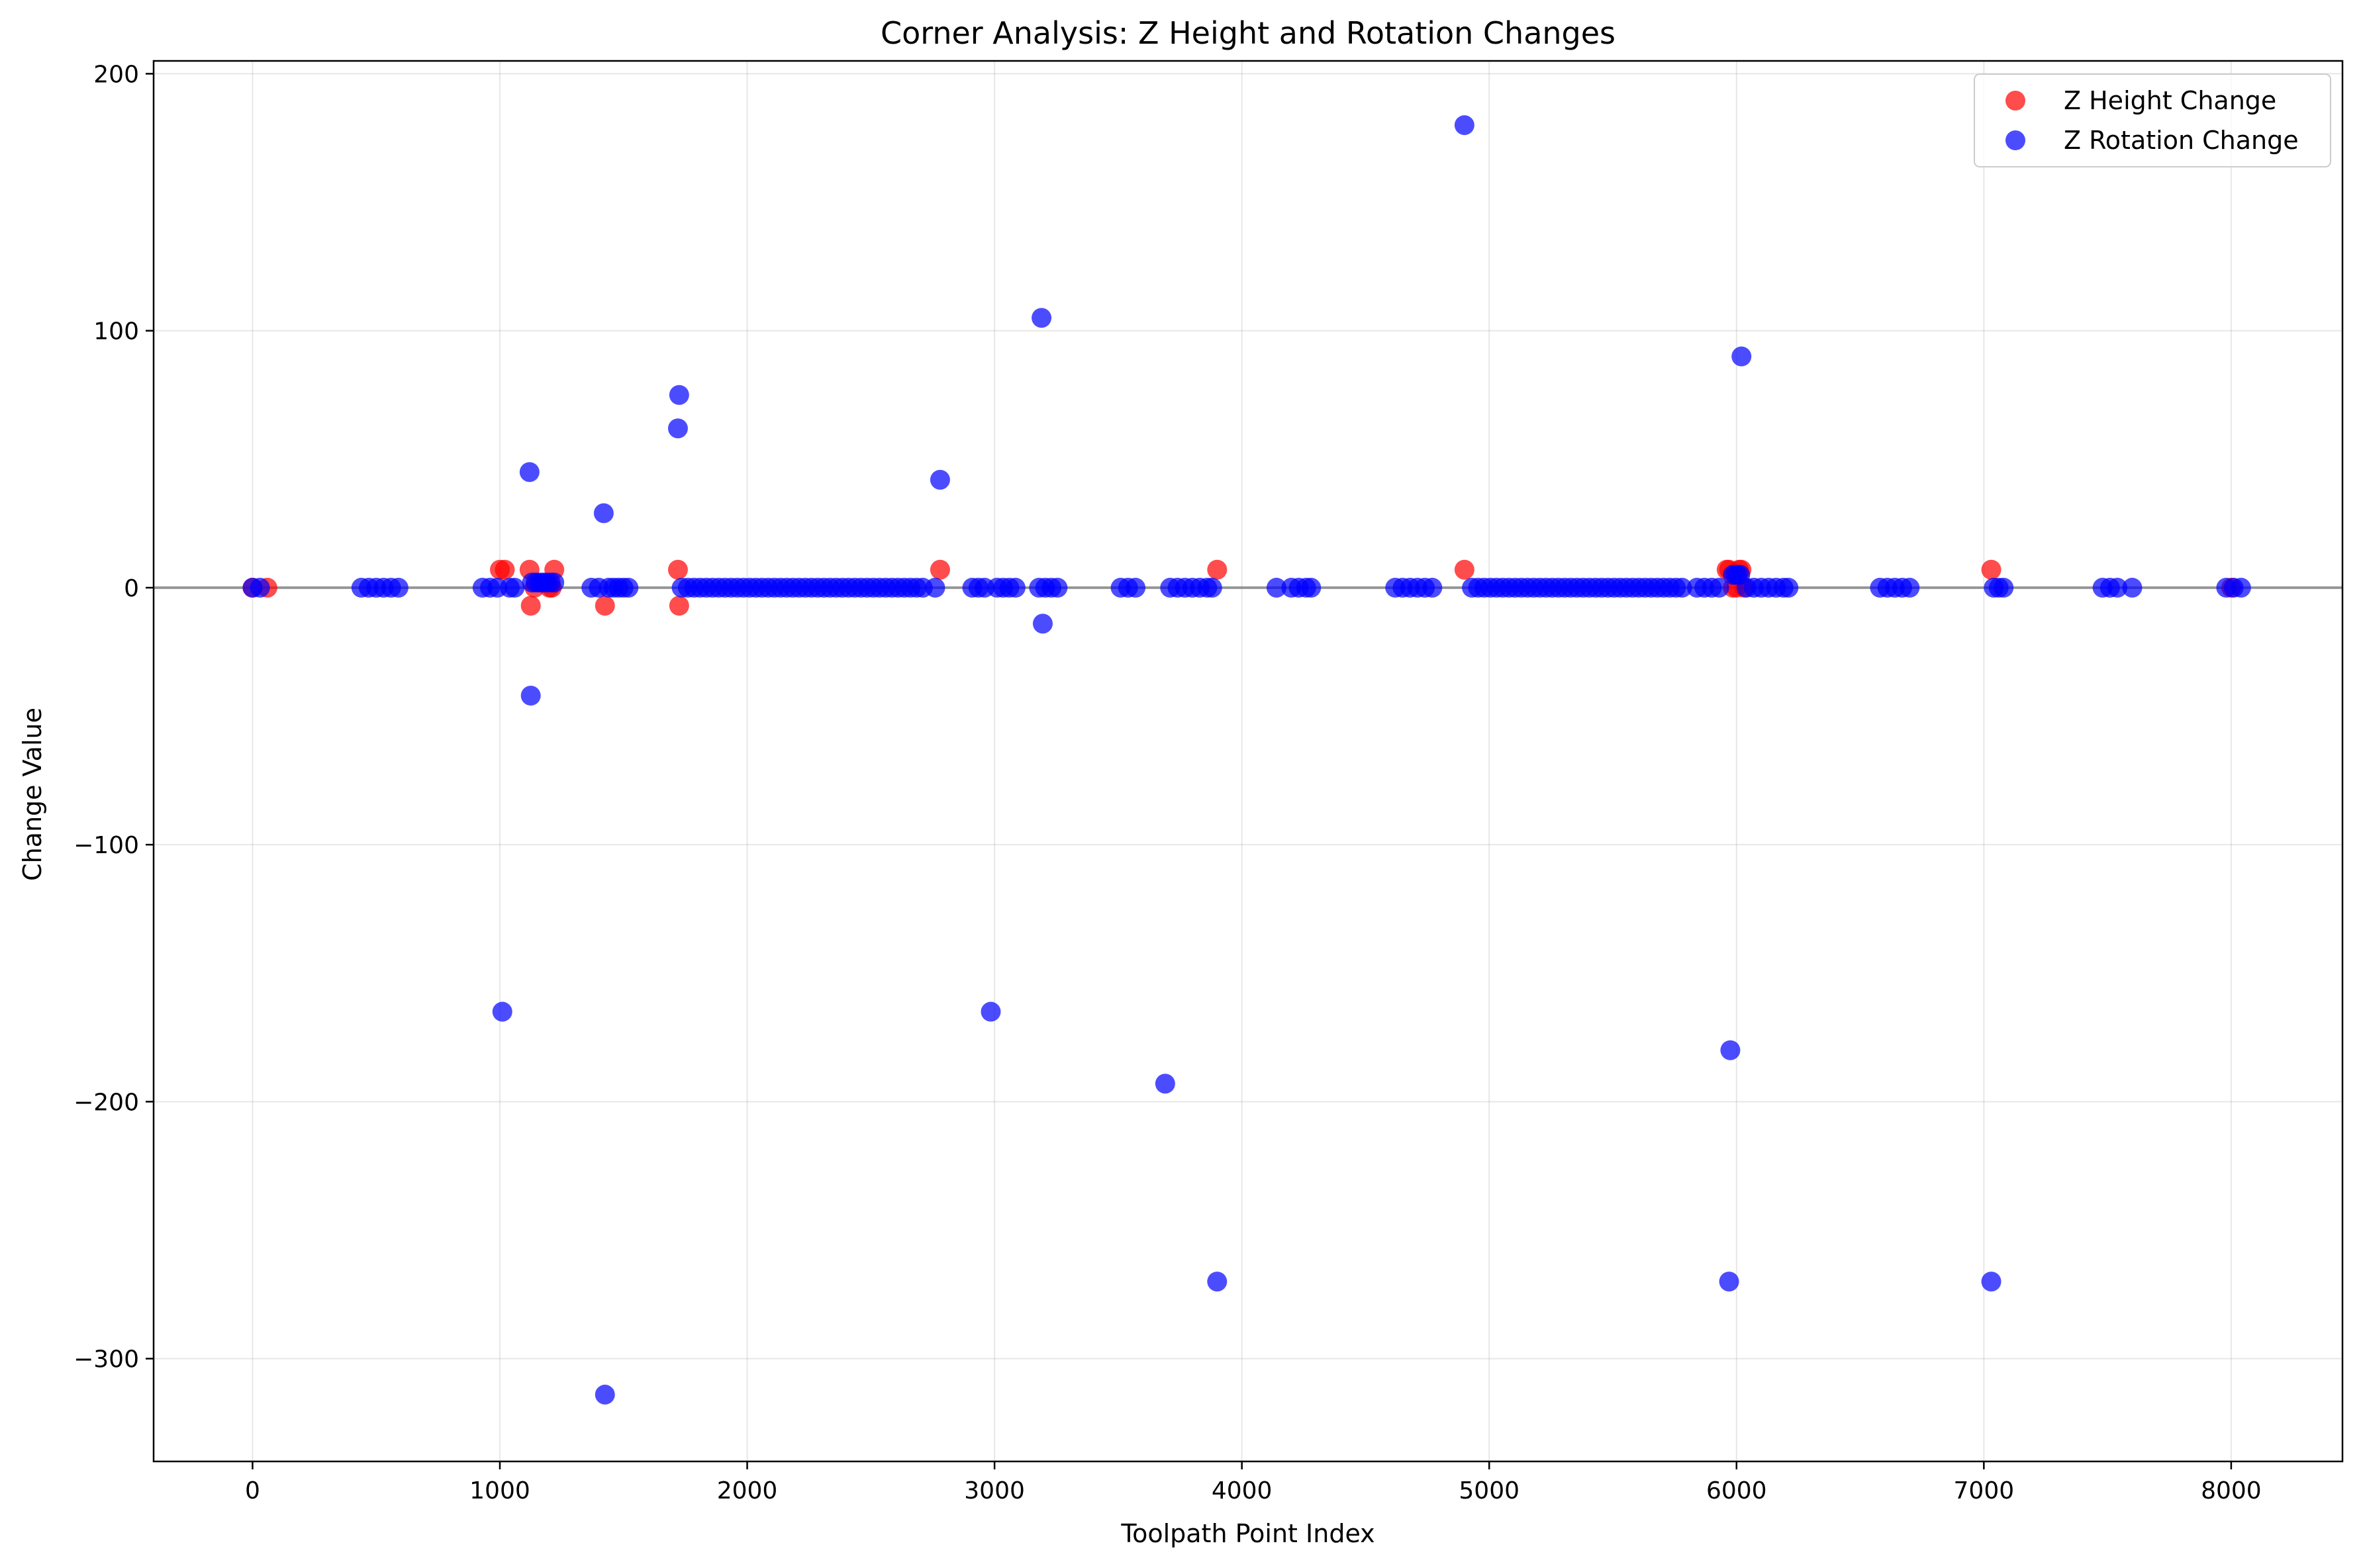  Describe the element at coordinates (1984, 1490) in the screenshot. I see `x-tick-label: 7000` at that location.